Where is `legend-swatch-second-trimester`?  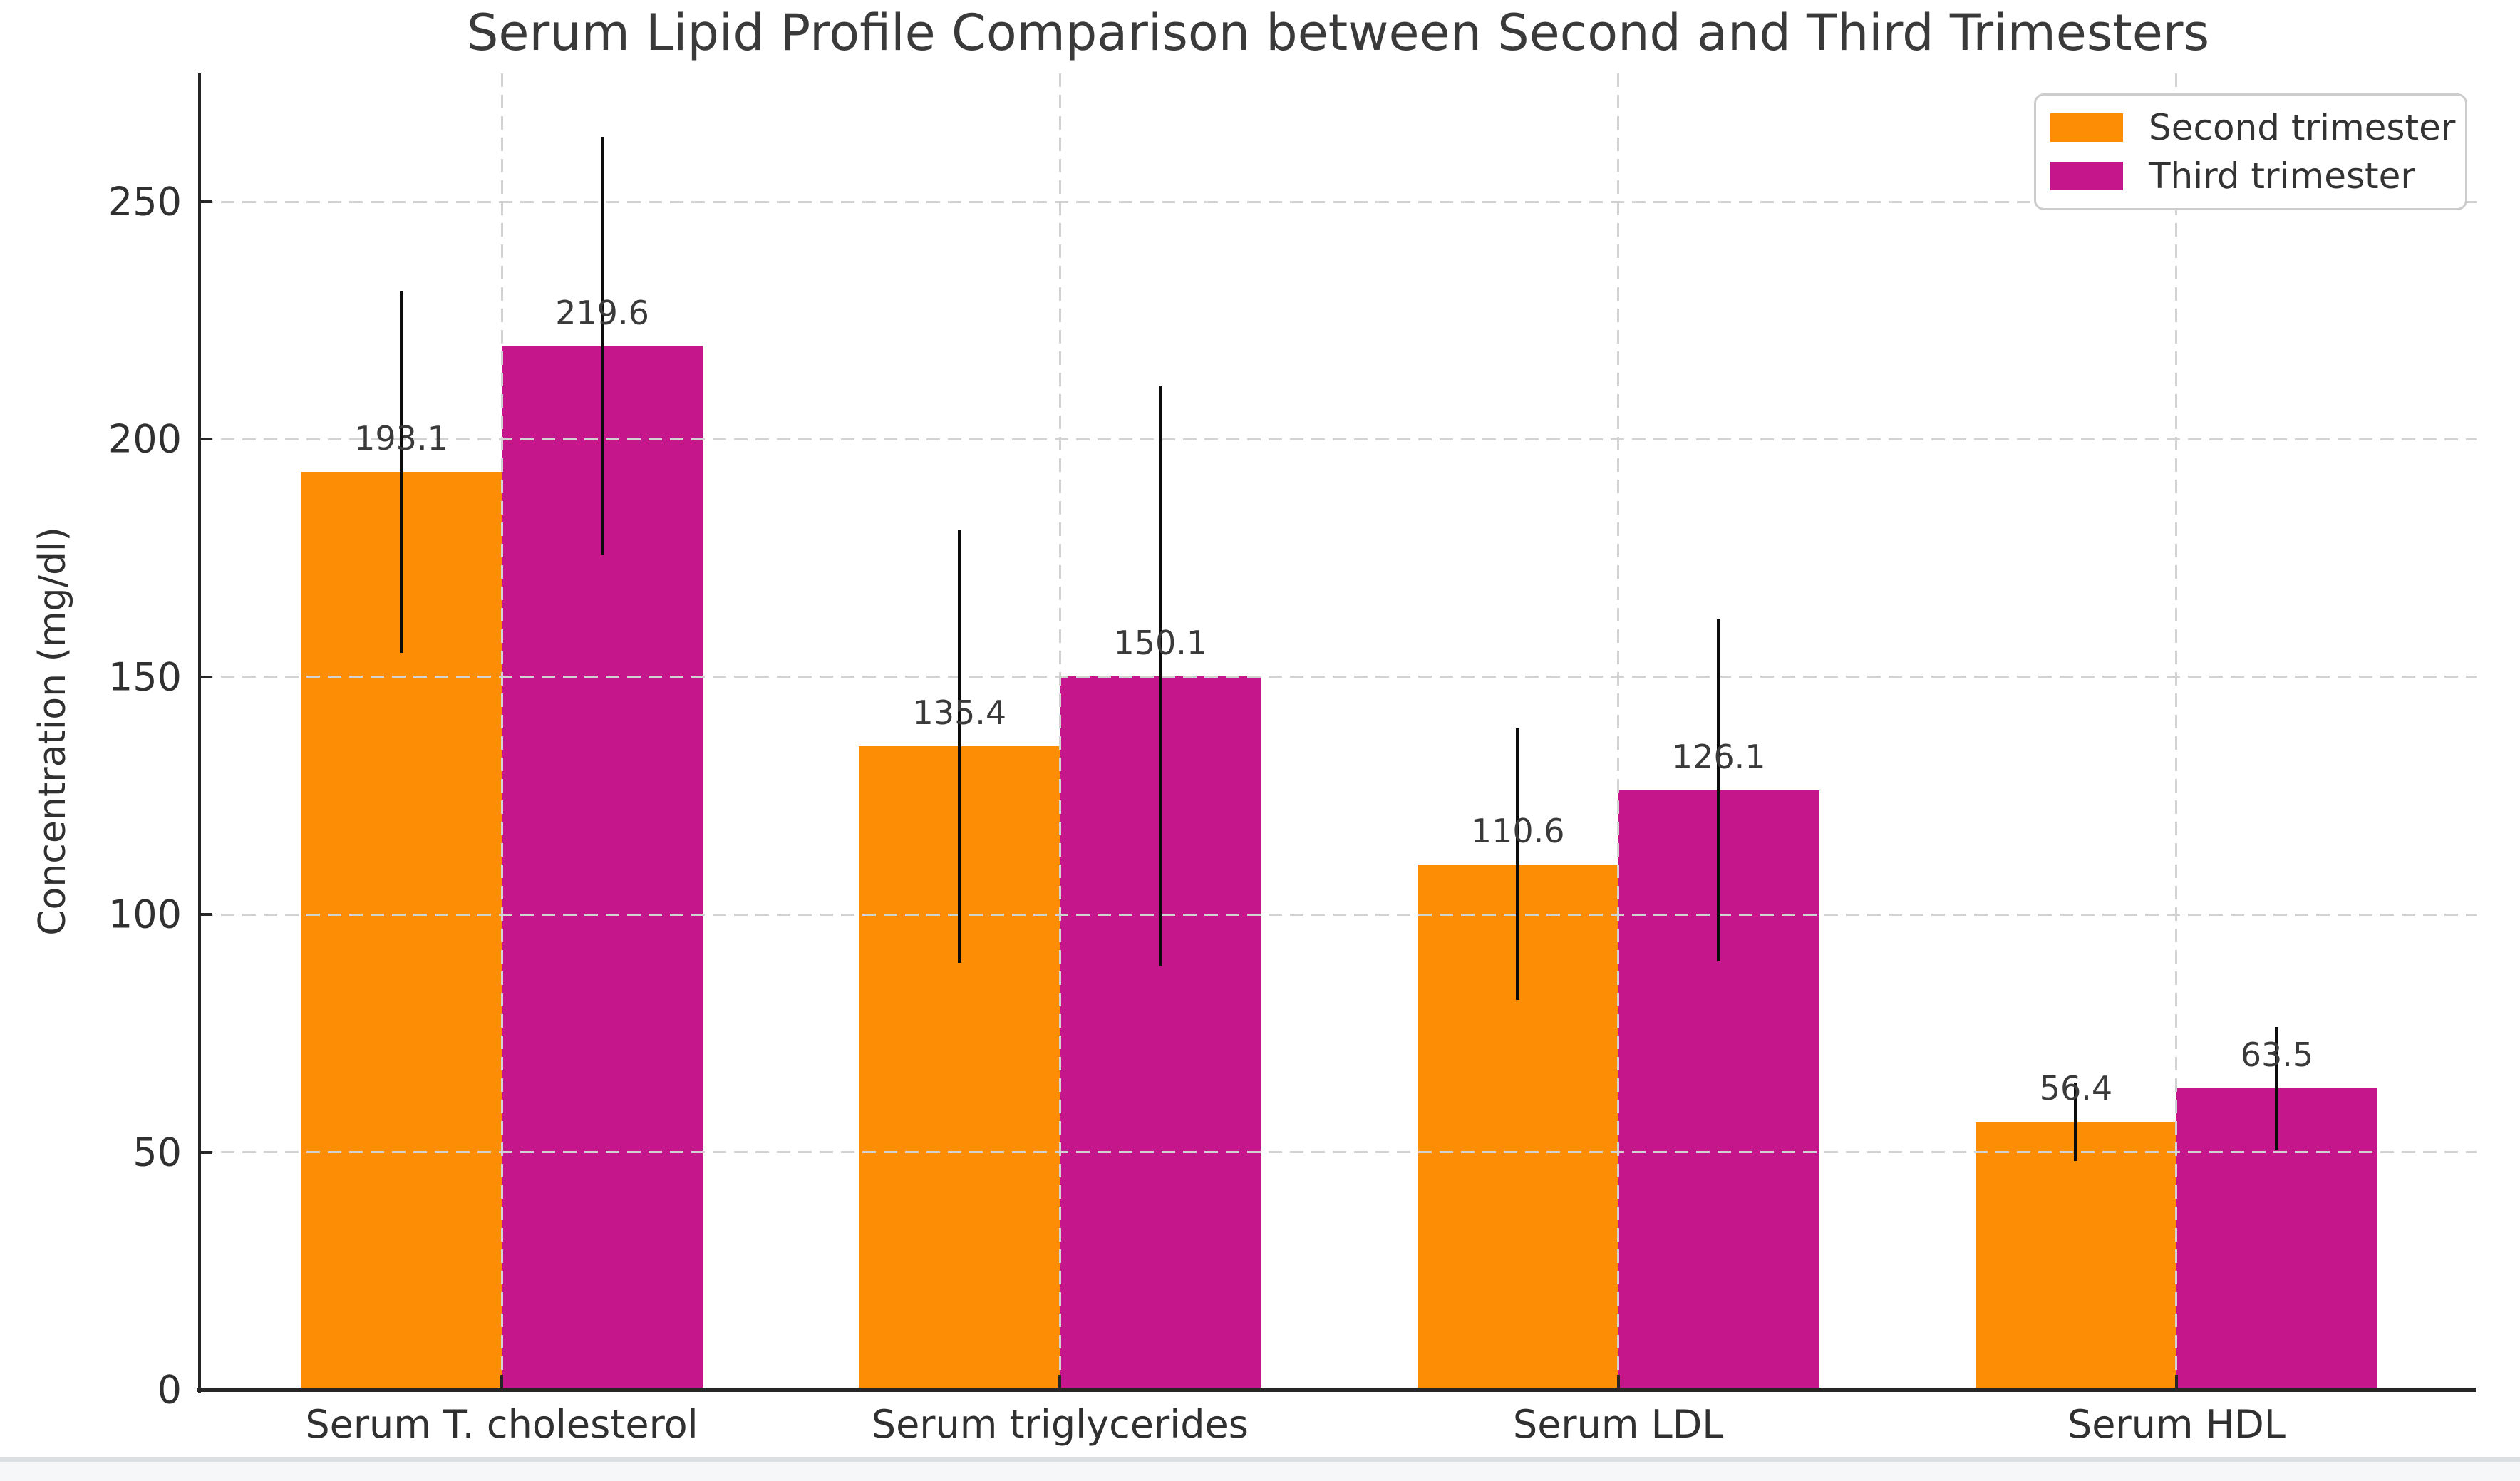 legend-swatch-second-trimester is located at coordinates (2086, 127).